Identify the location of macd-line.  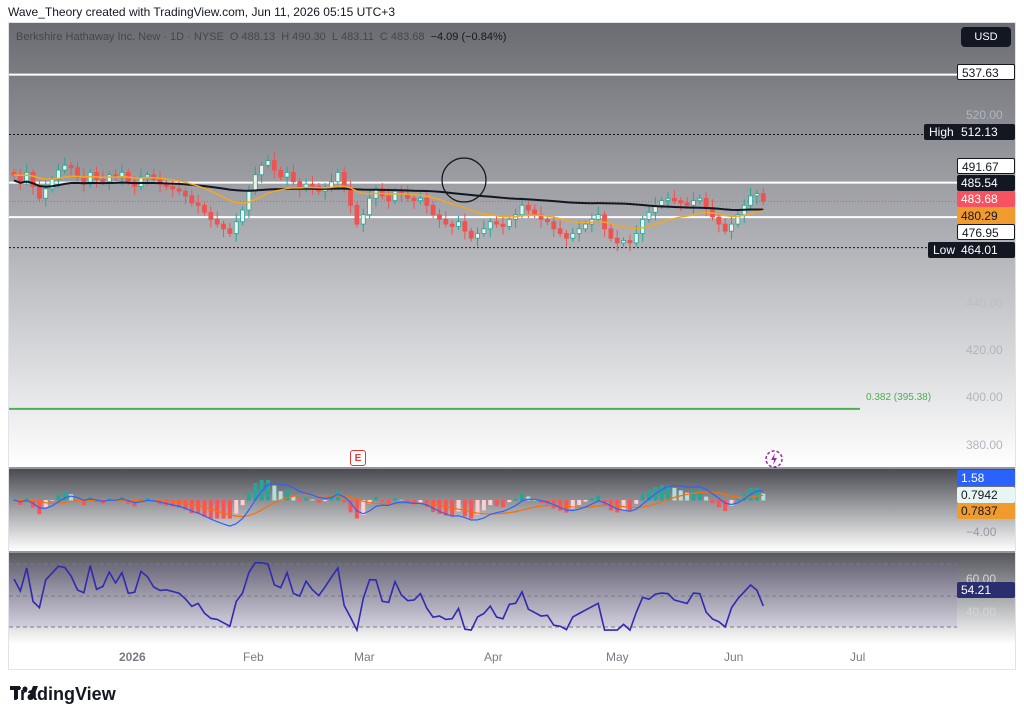
(388, 504).